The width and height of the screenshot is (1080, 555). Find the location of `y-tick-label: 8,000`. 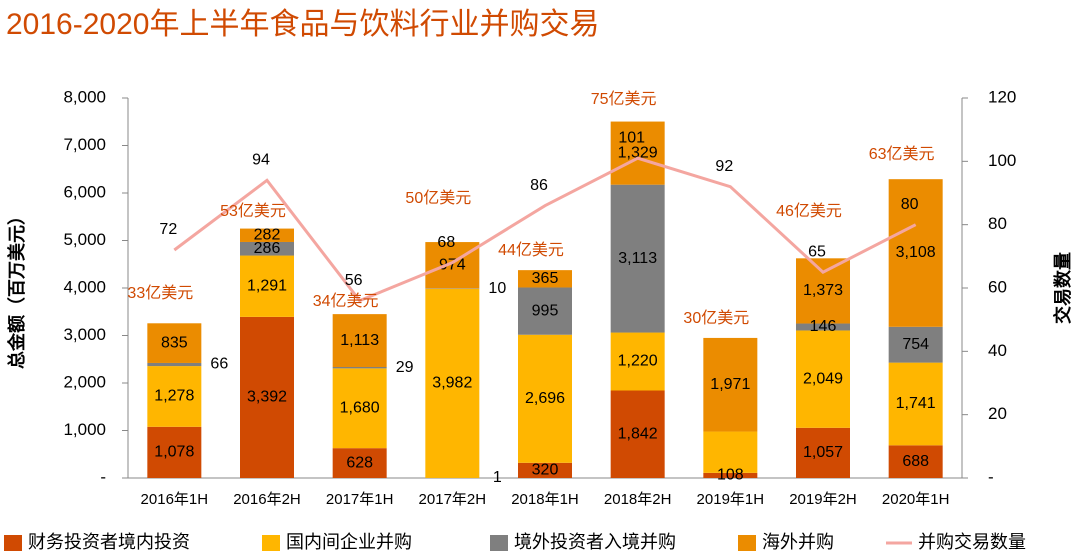

y-tick-label: 8,000 is located at coordinates (84, 96).